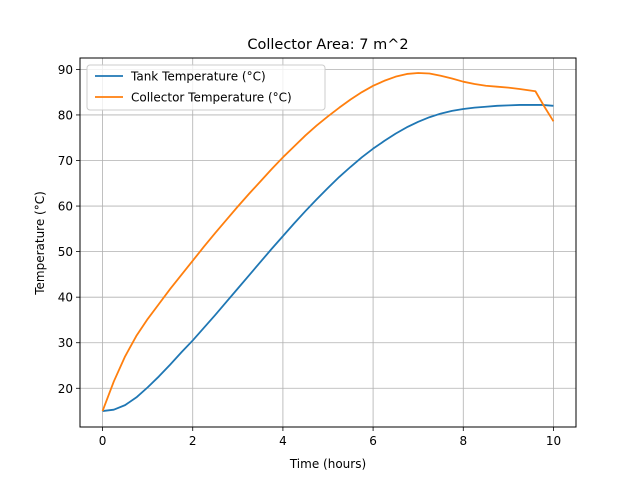 The height and width of the screenshot is (484, 640). What do you see at coordinates (103, 441) in the screenshot?
I see `x-tick-label: 0` at bounding box center [103, 441].